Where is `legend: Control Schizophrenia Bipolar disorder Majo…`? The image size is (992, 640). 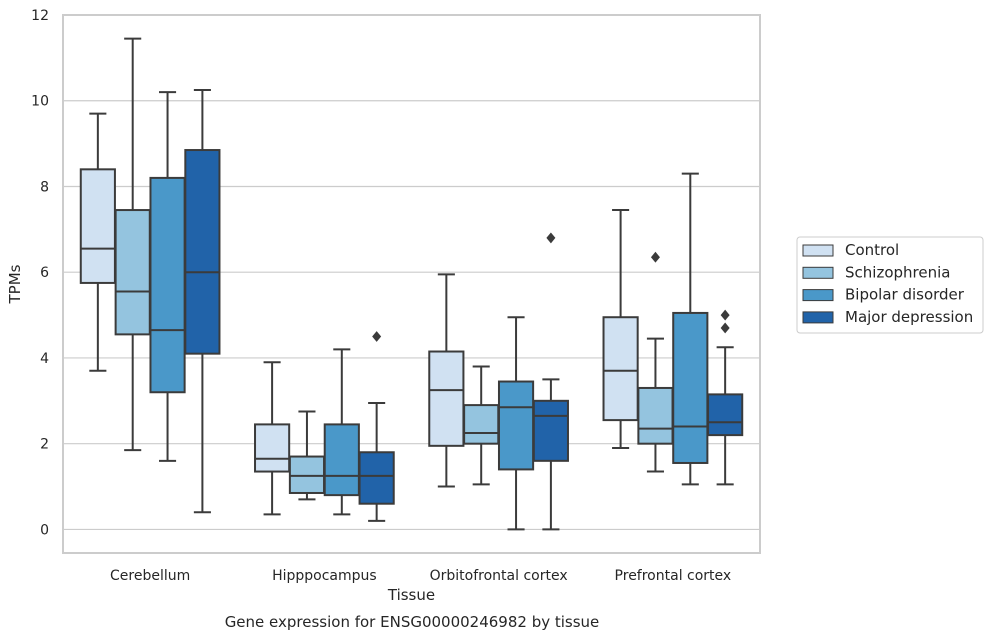
legend: Control Schizophrenia Bipolar disorder Majo… is located at coordinates (890, 285).